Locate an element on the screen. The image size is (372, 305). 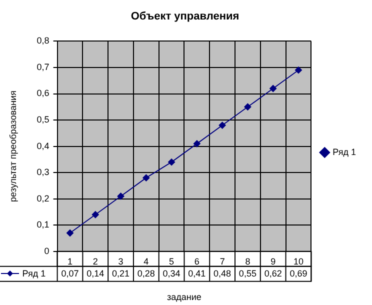
x-tick-label: 1 is located at coordinates (70, 261).